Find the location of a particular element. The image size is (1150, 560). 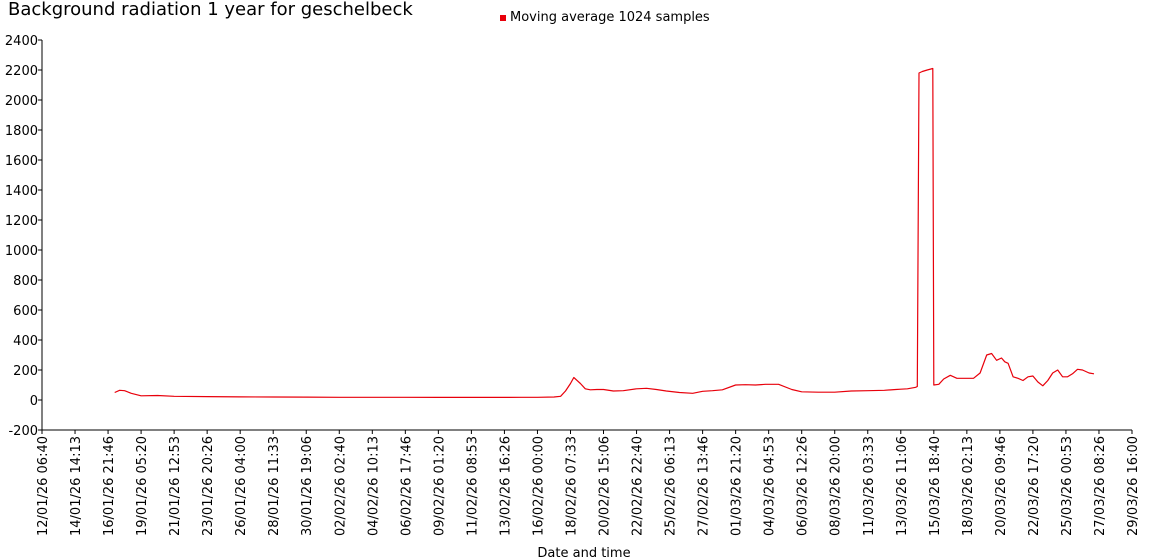

x-tick-label: 11/03/26 03:33 is located at coordinates (869, 486).